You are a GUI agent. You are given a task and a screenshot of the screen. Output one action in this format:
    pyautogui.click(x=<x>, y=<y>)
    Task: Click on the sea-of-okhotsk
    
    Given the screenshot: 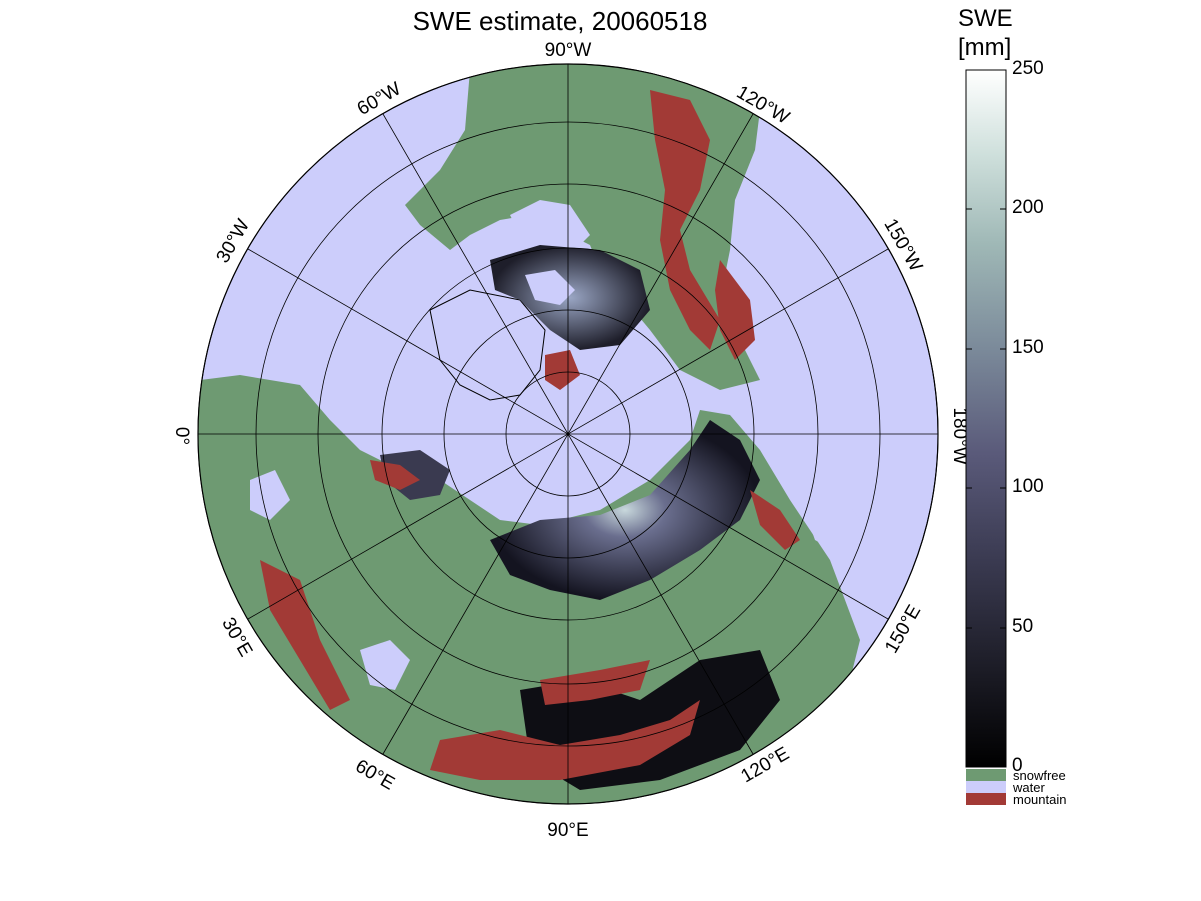 What is the action you would take?
    pyautogui.click(x=825, y=515)
    